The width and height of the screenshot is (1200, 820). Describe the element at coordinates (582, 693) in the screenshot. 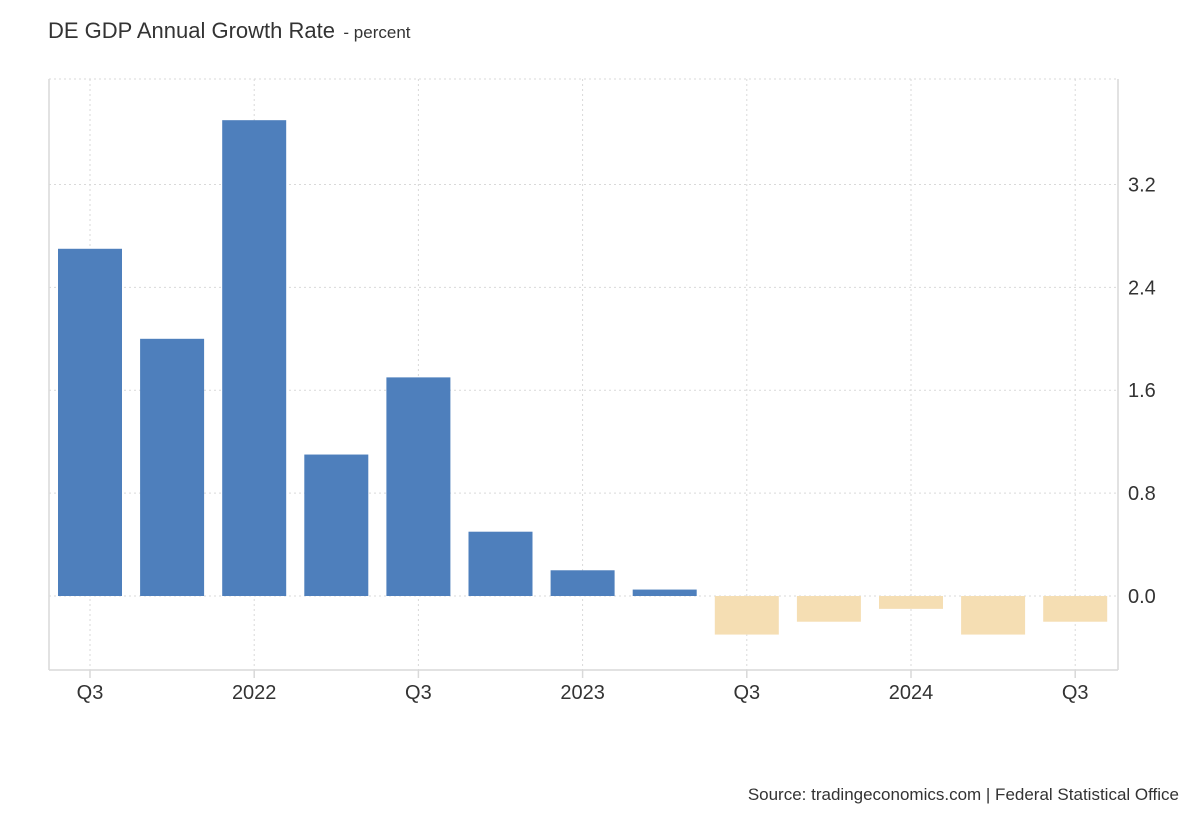

I see `x-tick-label: 2023` at that location.